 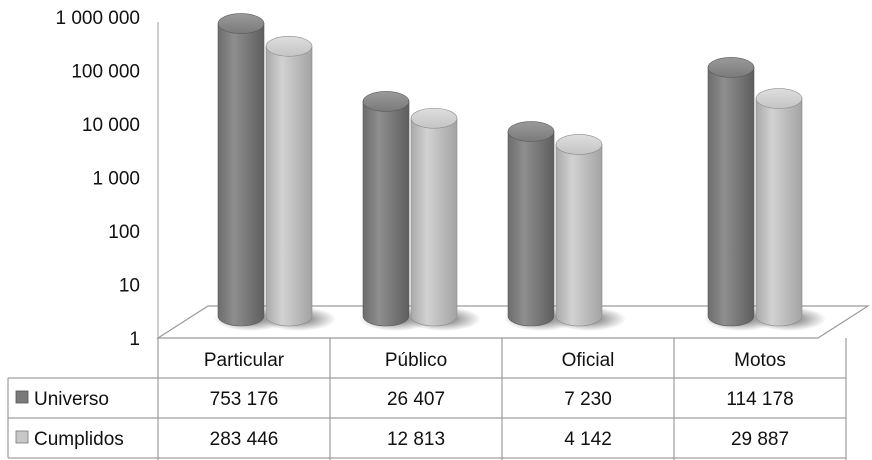 I want to click on y-tick-label: 10, so click(x=129, y=286).